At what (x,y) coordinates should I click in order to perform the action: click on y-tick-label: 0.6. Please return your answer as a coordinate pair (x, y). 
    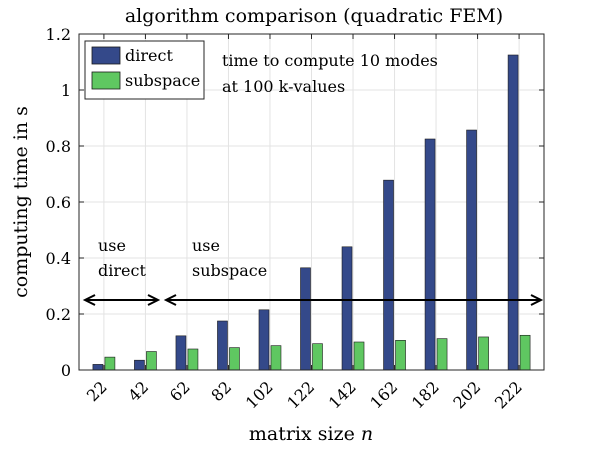
    Looking at the image, I should click on (58, 202).